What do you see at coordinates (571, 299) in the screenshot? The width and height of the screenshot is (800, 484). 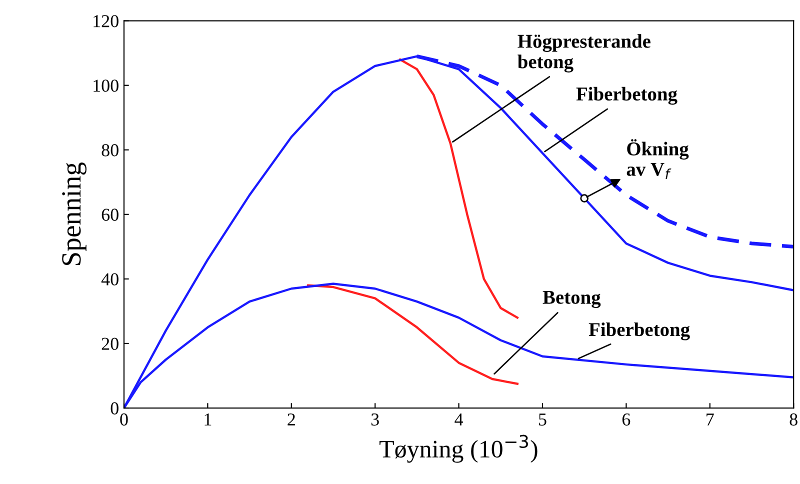 I see `annotation: Betong` at bounding box center [571, 299].